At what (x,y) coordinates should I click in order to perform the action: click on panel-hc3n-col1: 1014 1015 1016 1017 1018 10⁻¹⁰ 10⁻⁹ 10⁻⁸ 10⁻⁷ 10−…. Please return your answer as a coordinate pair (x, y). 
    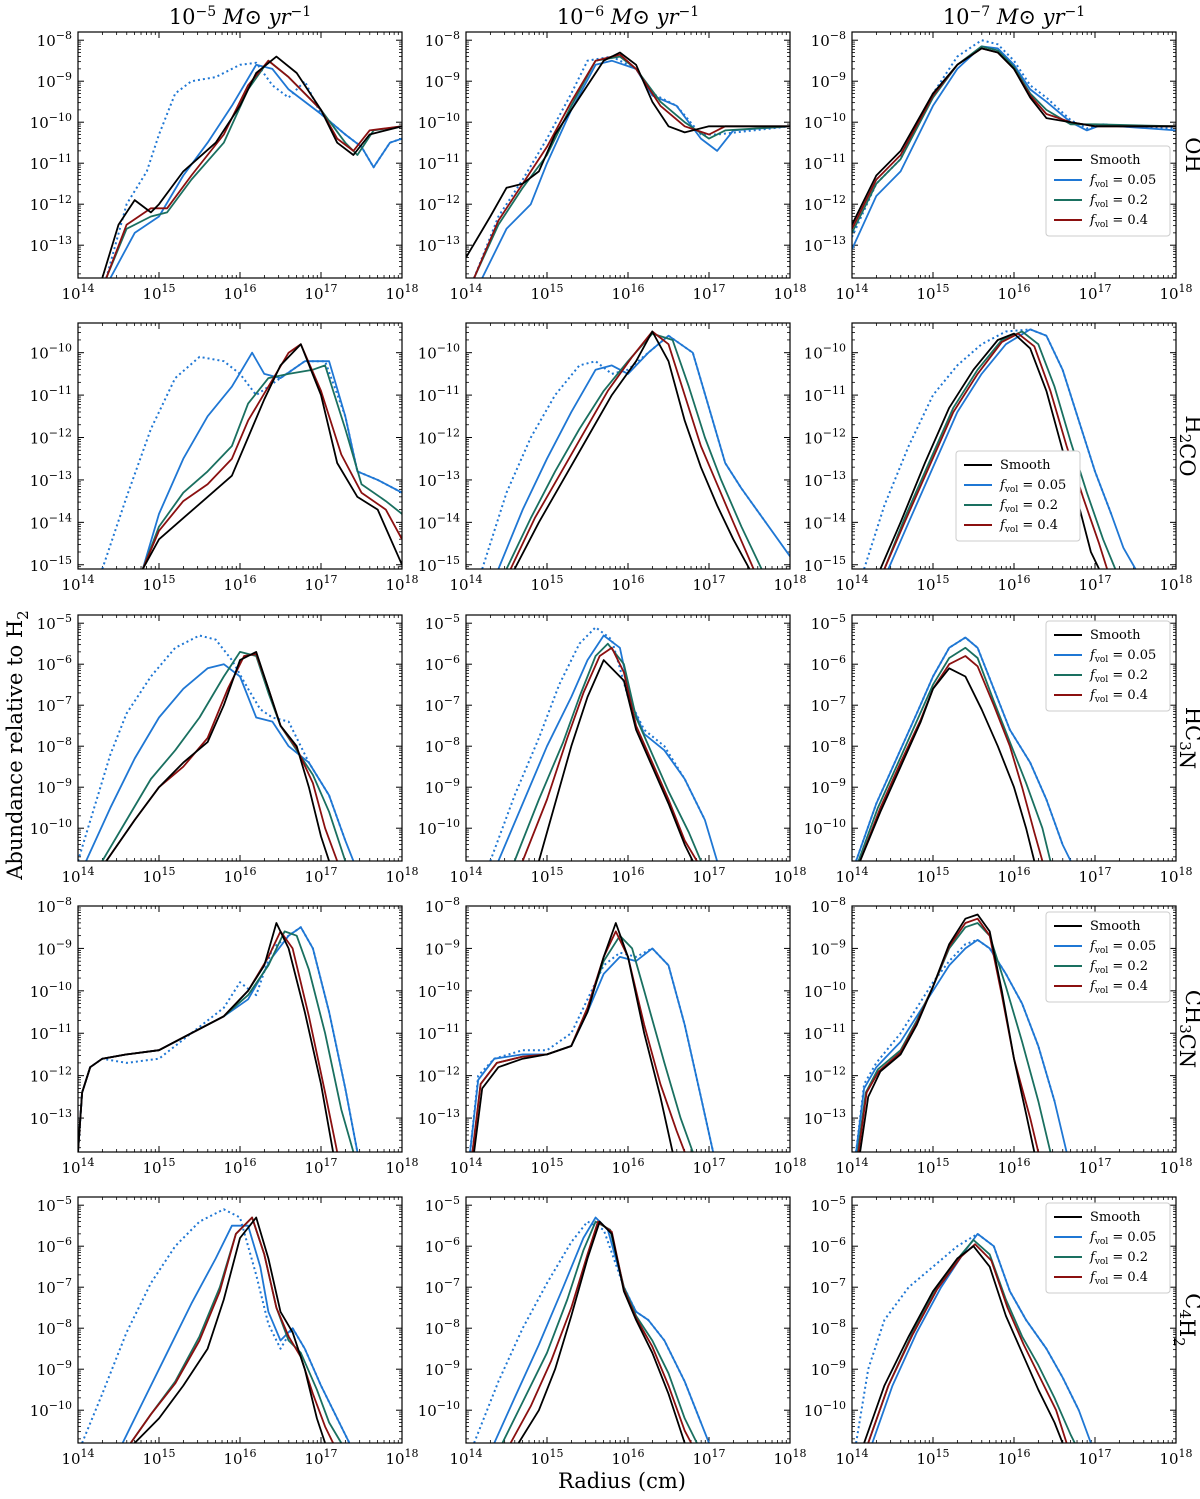
    Looking at the image, I should click on (224, 749).